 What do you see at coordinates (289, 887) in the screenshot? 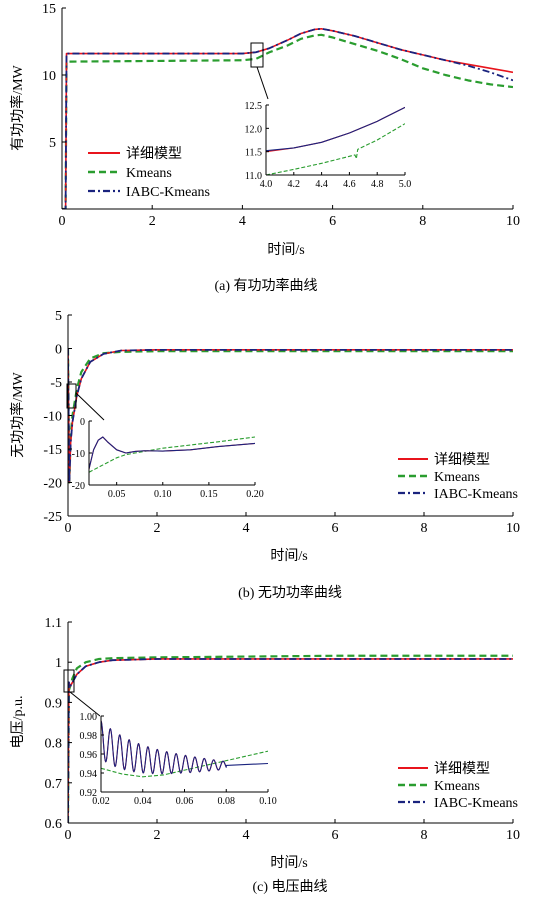
I see `caption-voltage: (c) 电压曲线` at bounding box center [289, 887].